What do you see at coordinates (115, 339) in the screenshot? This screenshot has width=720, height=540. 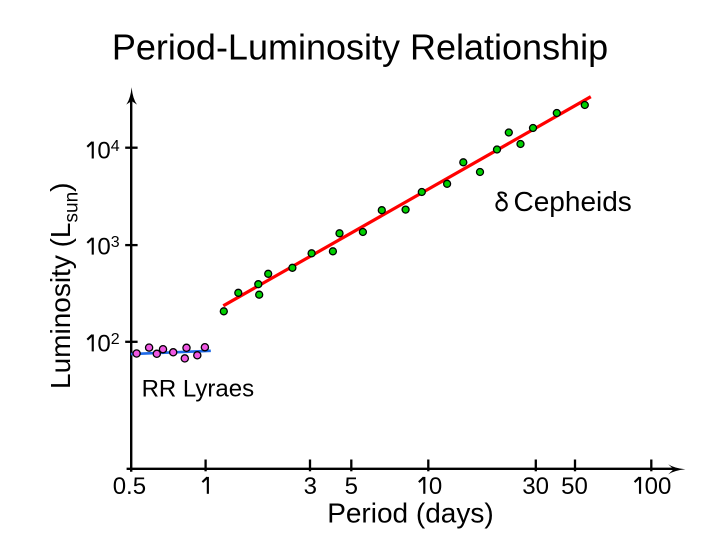 I see `svg-text: 2` at bounding box center [115, 339].